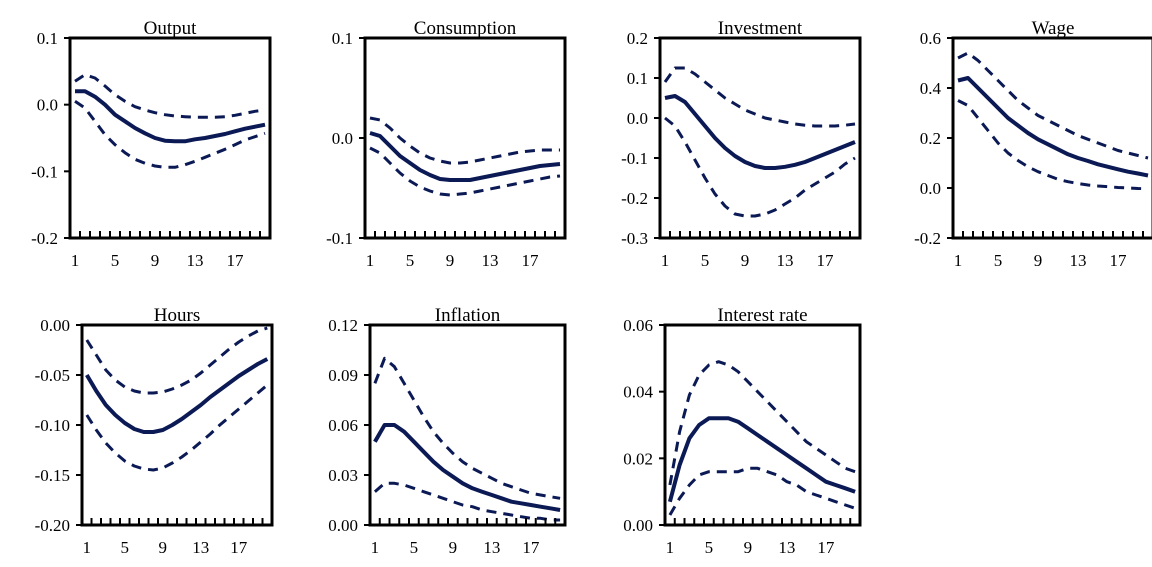  I want to click on y-tick-label: -0.20, so click(52, 525).